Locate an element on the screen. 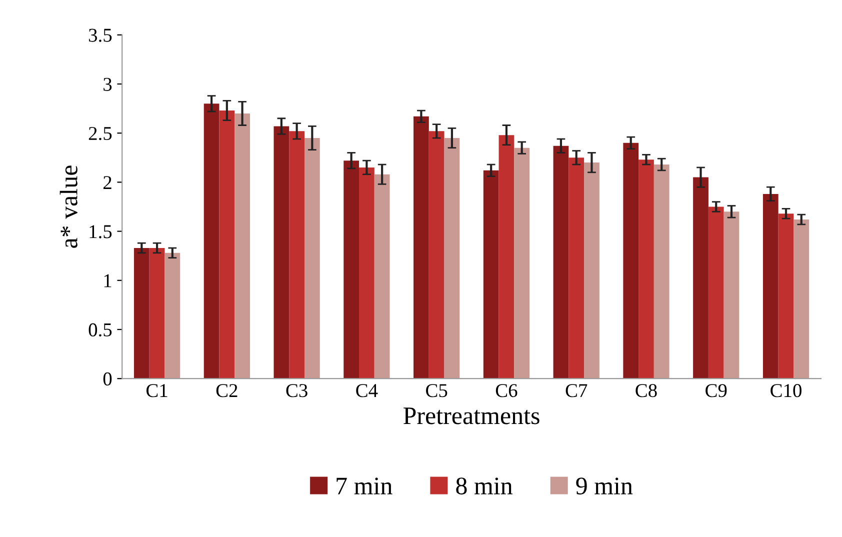  y-tick-label: 2.5 is located at coordinates (100, 133).